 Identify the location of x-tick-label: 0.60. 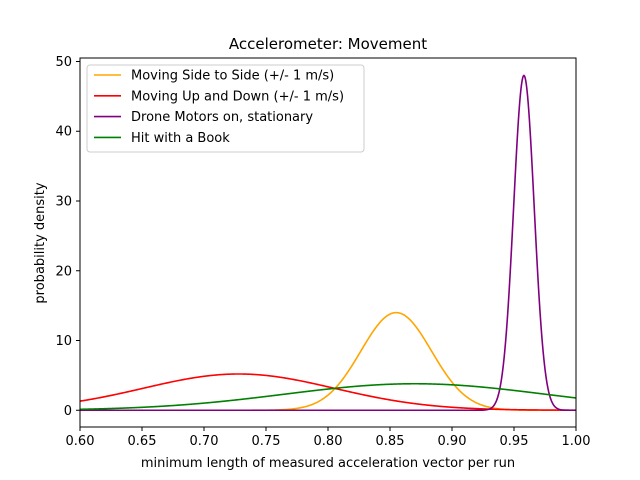
(80, 441).